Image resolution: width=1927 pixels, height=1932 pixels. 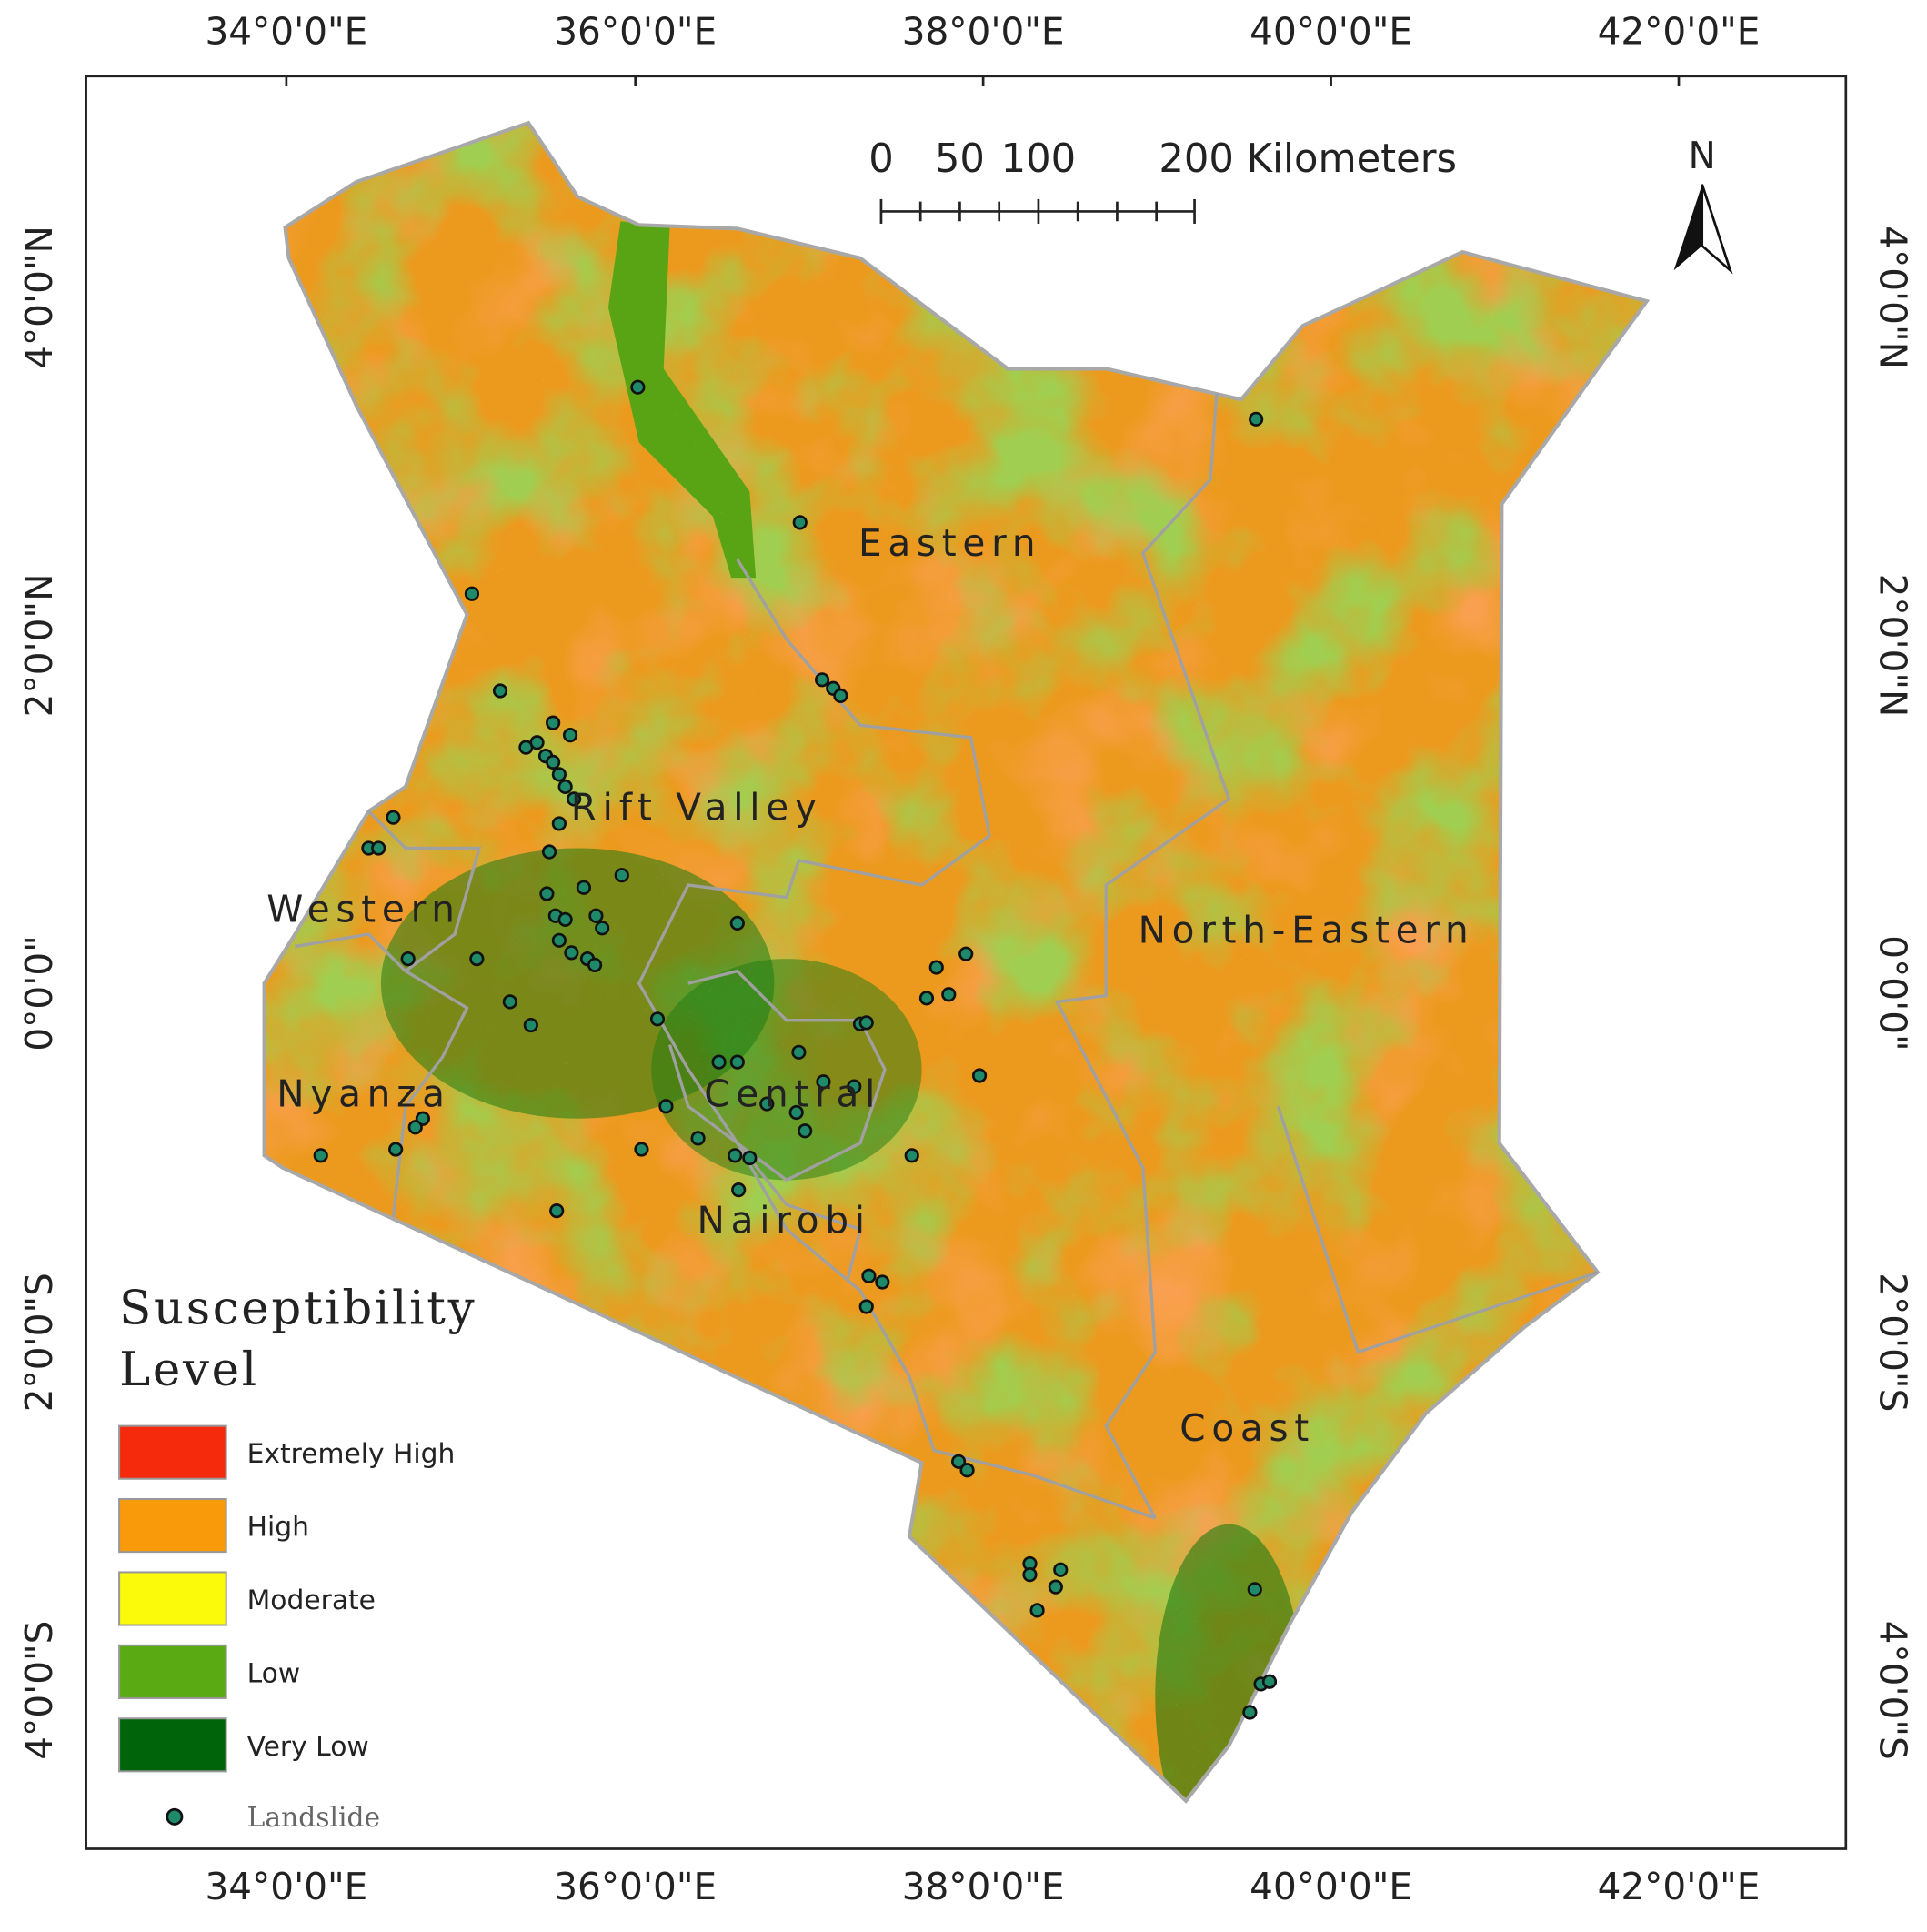 I want to click on region-label: Nyanza, so click(x=363, y=1093).